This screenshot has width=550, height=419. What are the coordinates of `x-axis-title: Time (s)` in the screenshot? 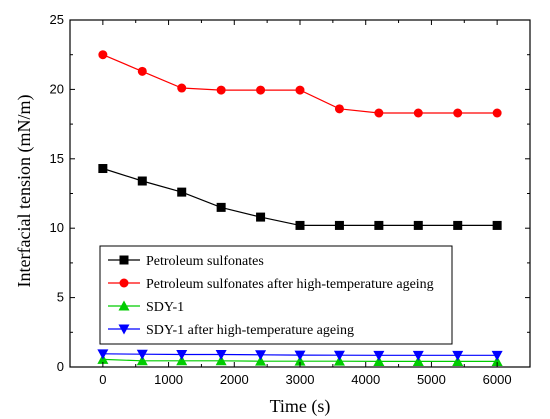 It's located at (300, 406).